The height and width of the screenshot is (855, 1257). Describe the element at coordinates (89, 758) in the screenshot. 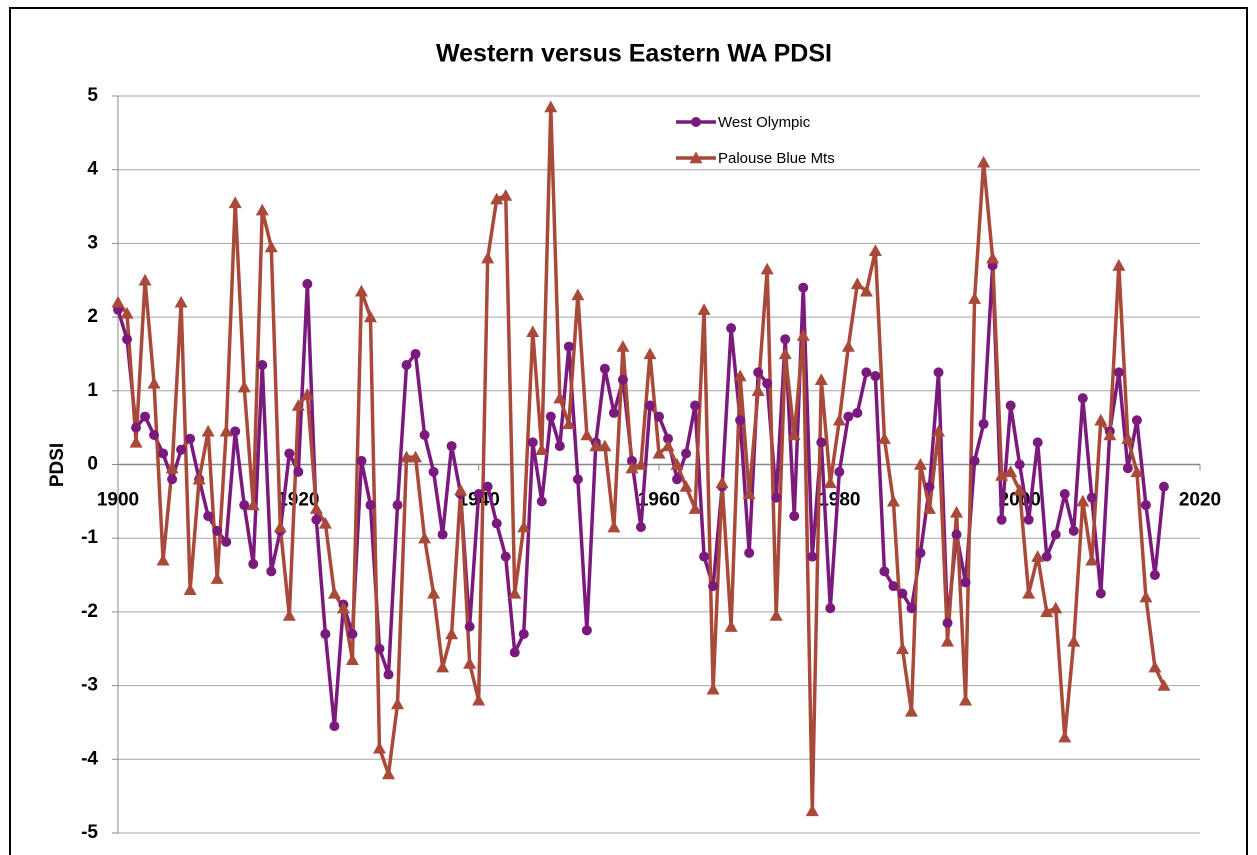

I see `y-tick-label: -4` at that location.